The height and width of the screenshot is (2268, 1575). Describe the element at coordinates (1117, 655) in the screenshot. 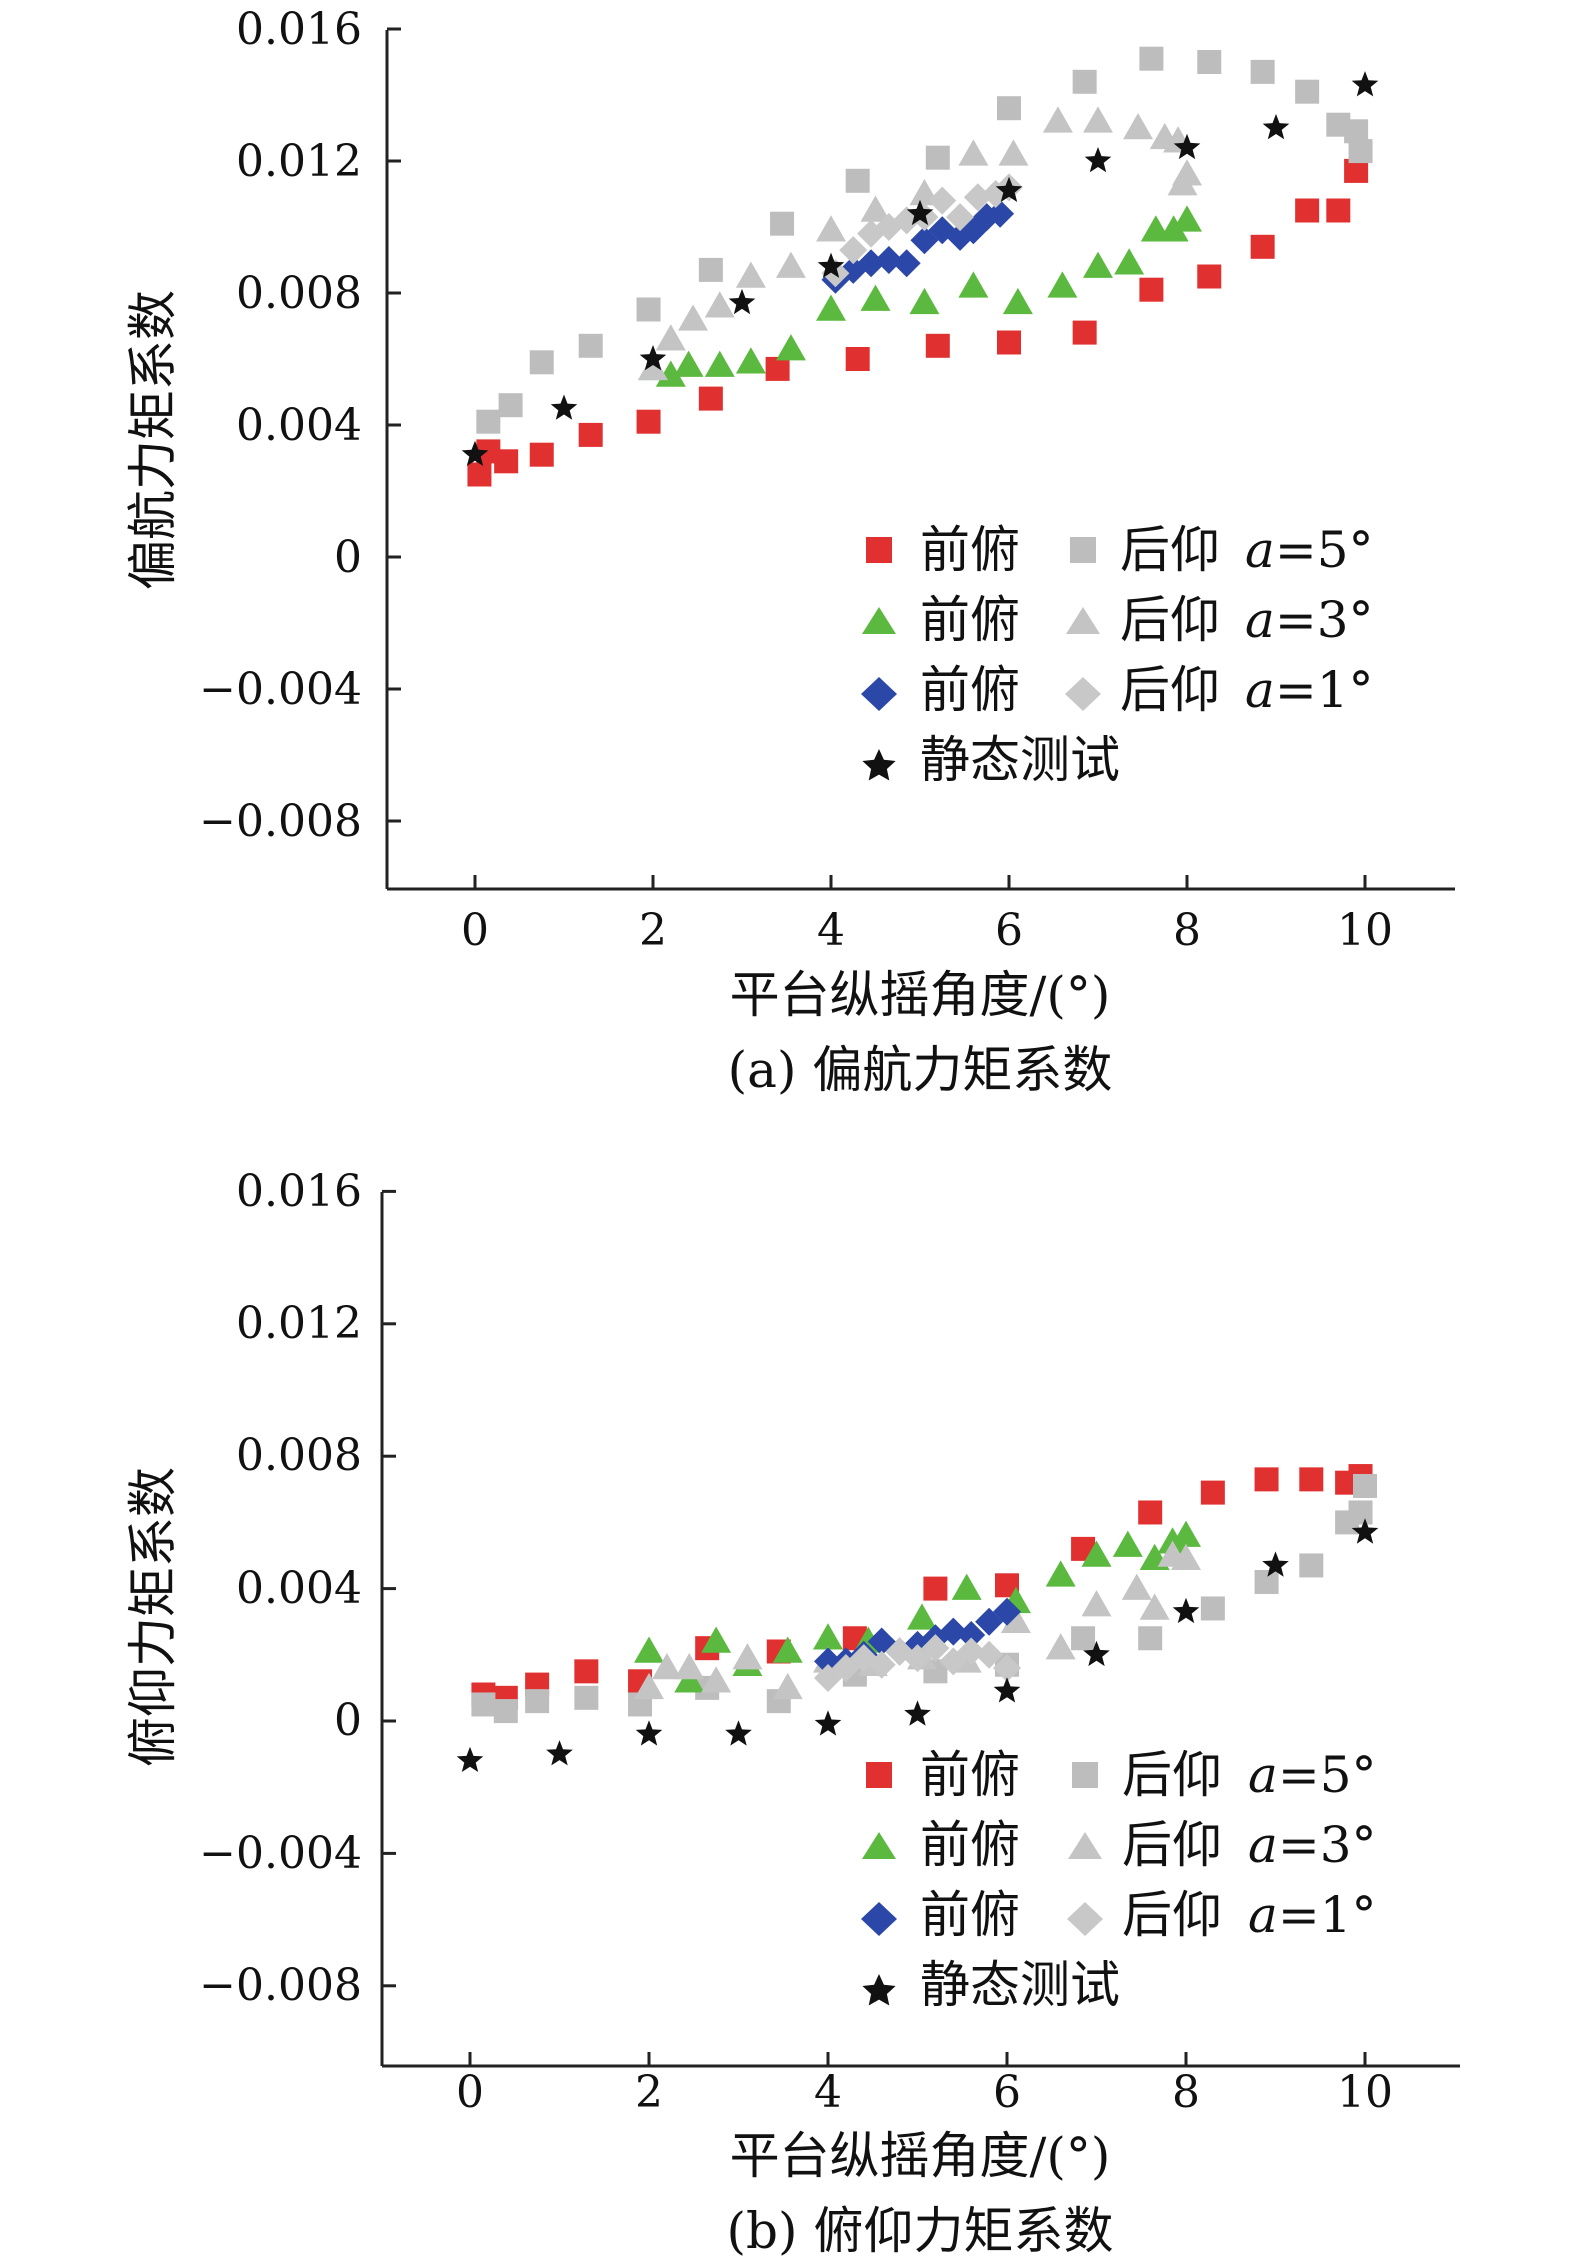

I see `panel-a-legend: 前俯 后仰 a=5° 前俯 后仰 a=3° 前俯 后仰 a=1° 静态测试` at that location.